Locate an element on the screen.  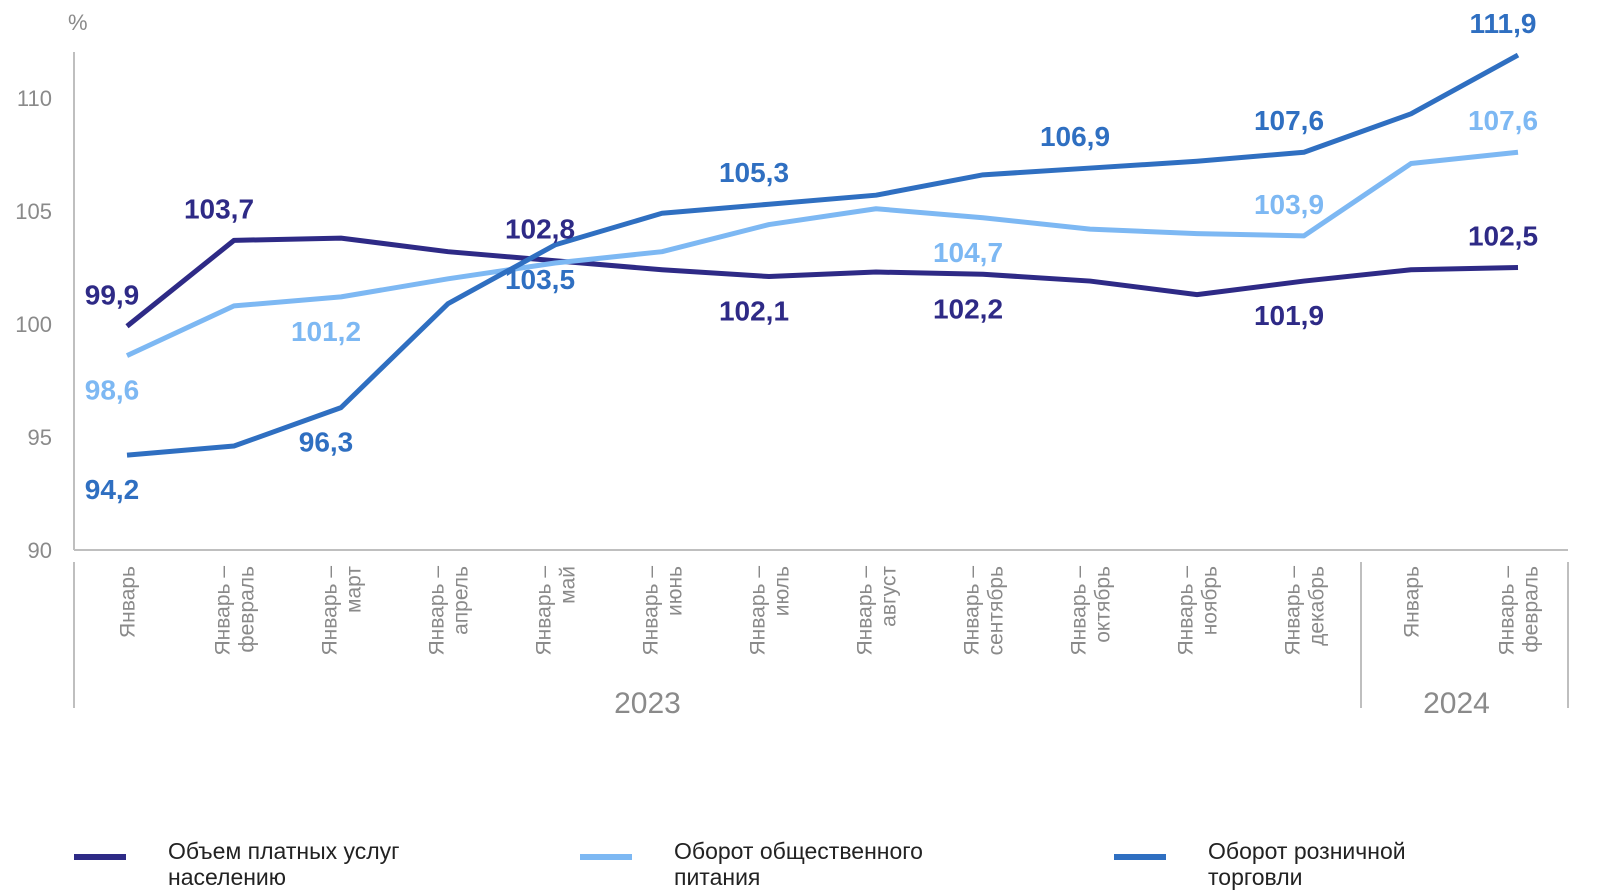
data-label: 103,5 is located at coordinates (540, 279).